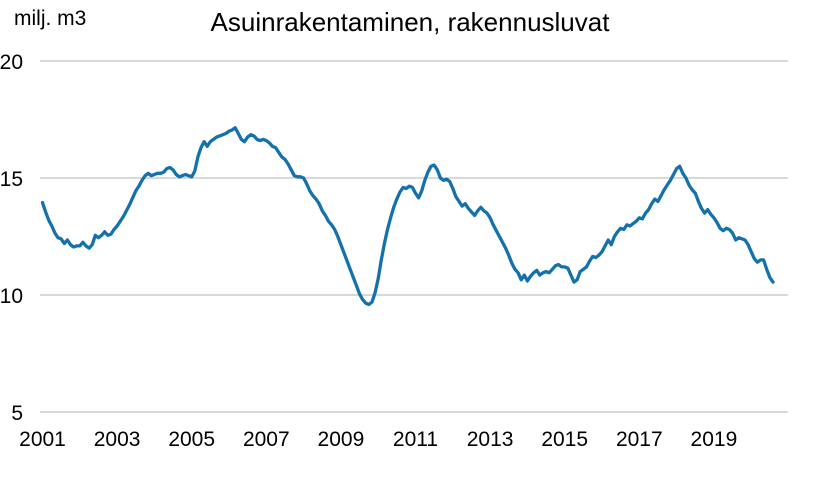 The image size is (813, 479). I want to click on chart-title: Asuinrakentaminen, rakennusluvat, so click(411, 22).